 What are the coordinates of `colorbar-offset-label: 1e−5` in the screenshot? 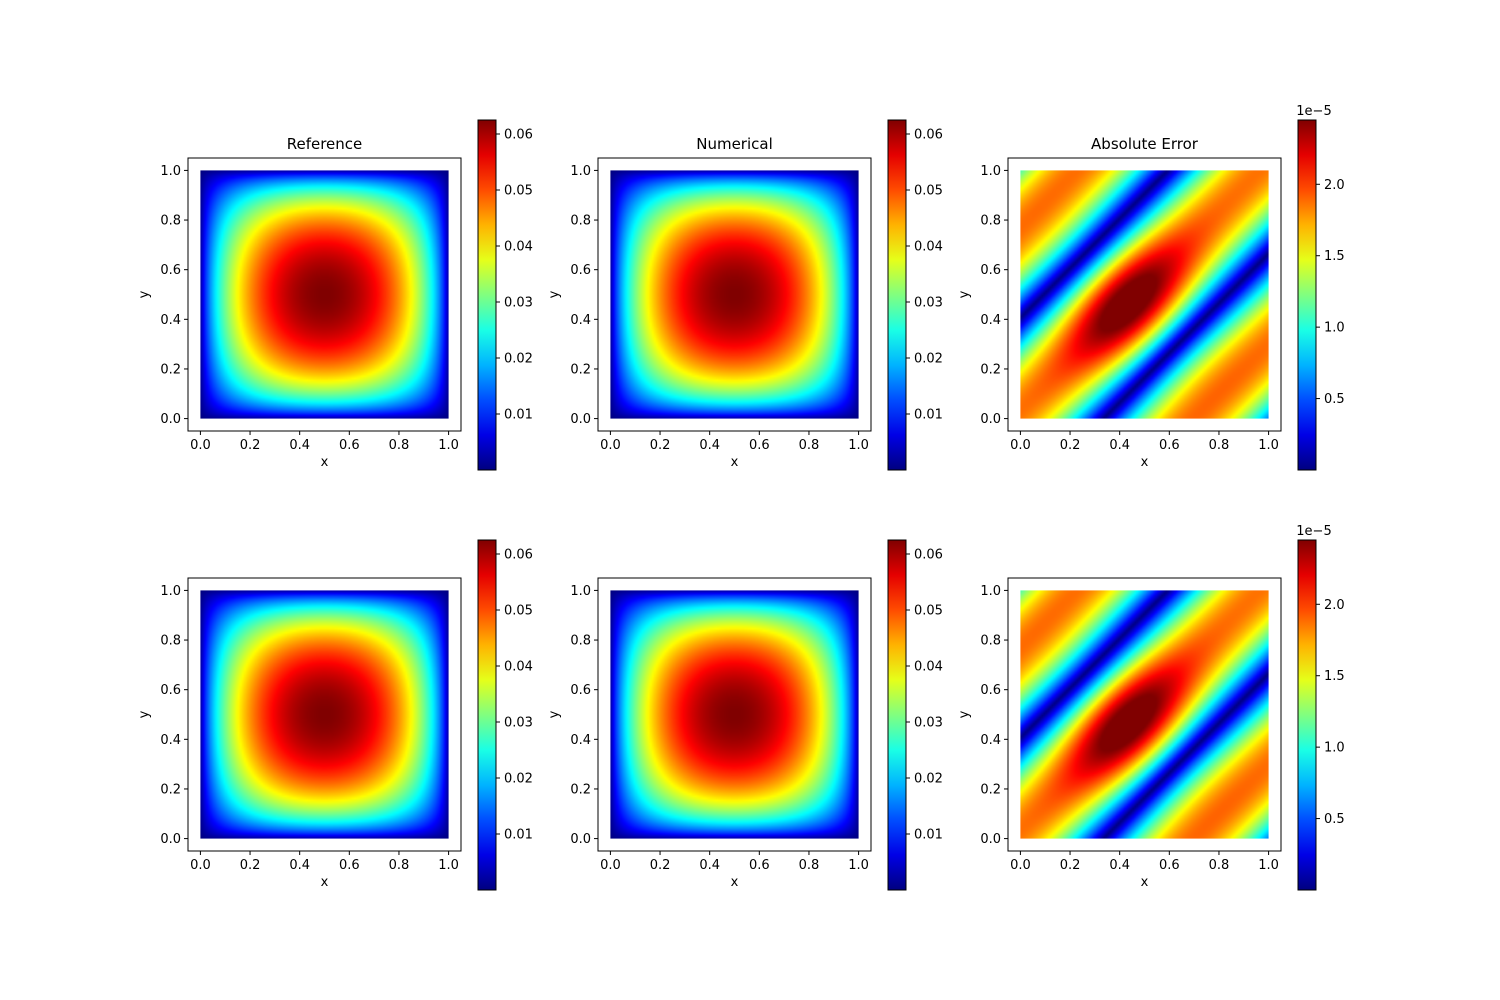 It's located at (1313, 531).